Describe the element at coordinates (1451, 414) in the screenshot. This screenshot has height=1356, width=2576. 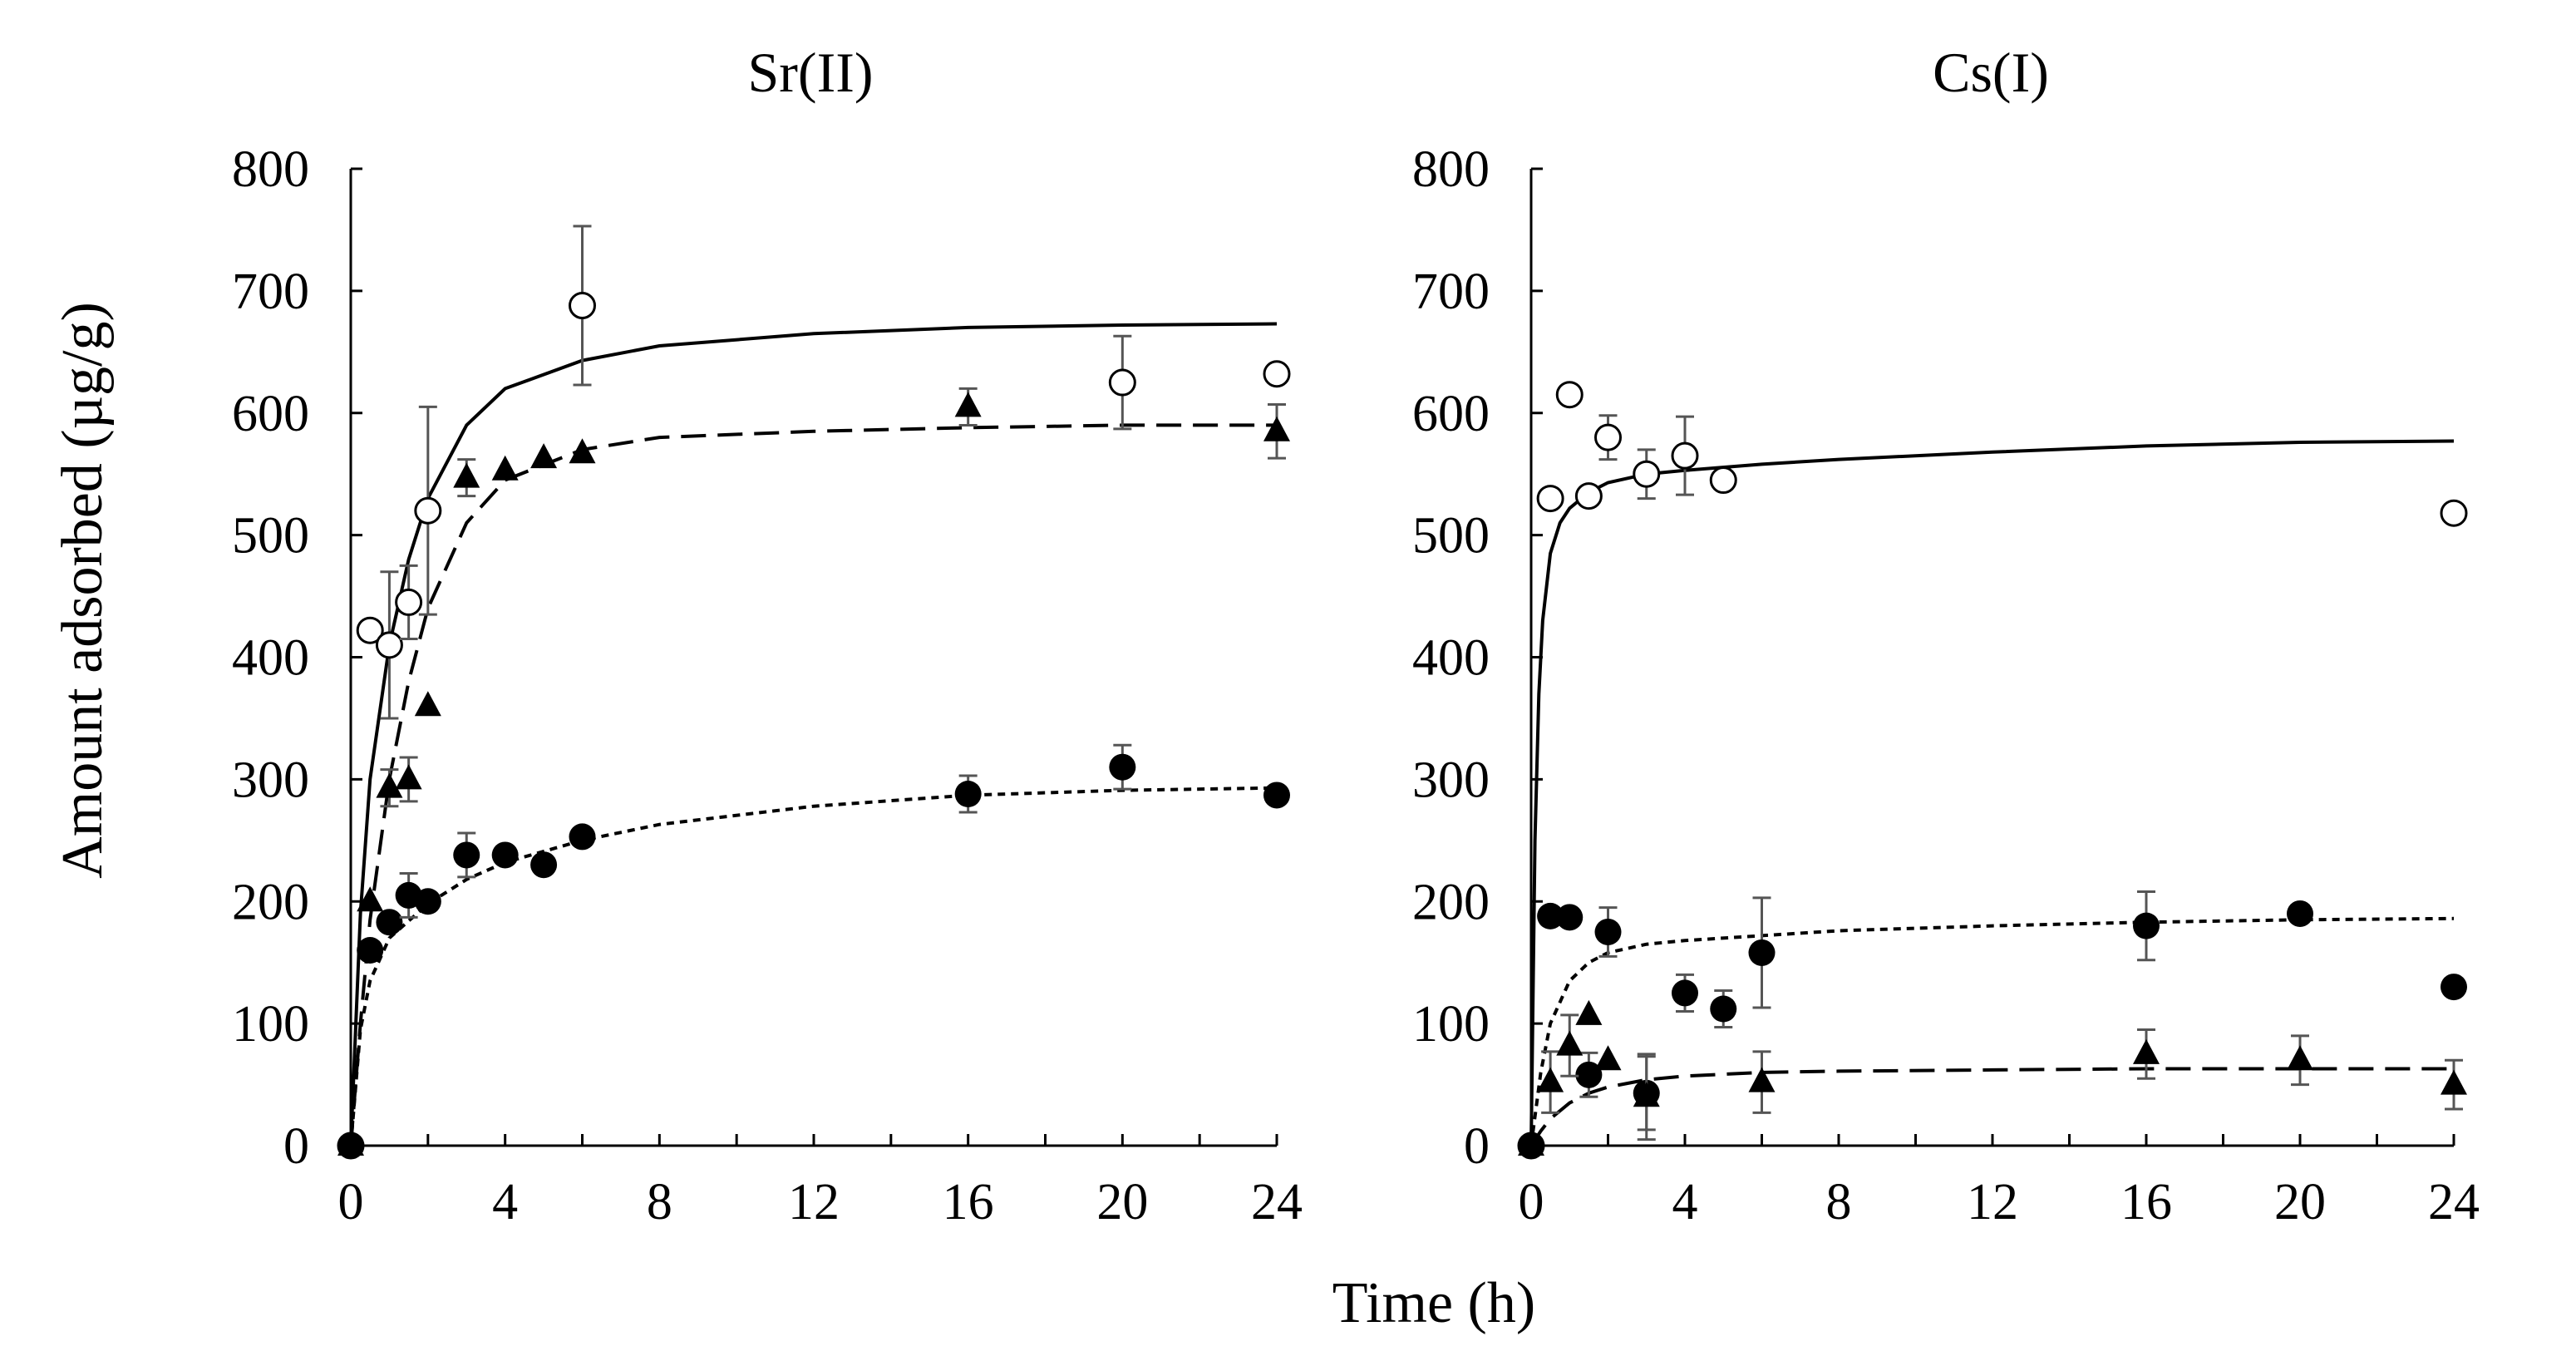
I see `y-tick-label-cs: 600` at that location.